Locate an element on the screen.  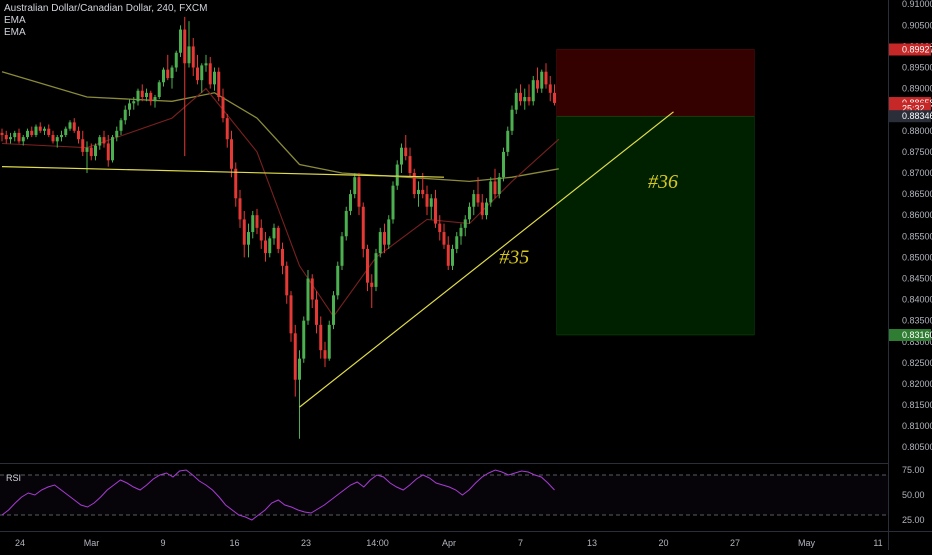
price-tick-label: 0.86000 is located at coordinates (917, 215).